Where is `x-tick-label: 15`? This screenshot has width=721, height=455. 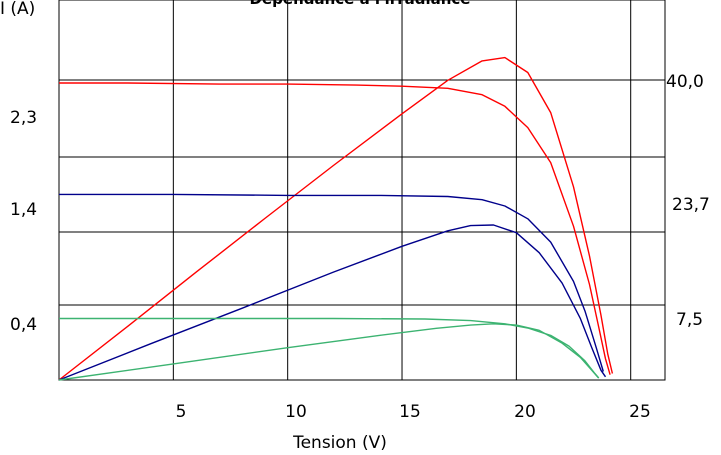 x-tick-label: 15 is located at coordinates (410, 412).